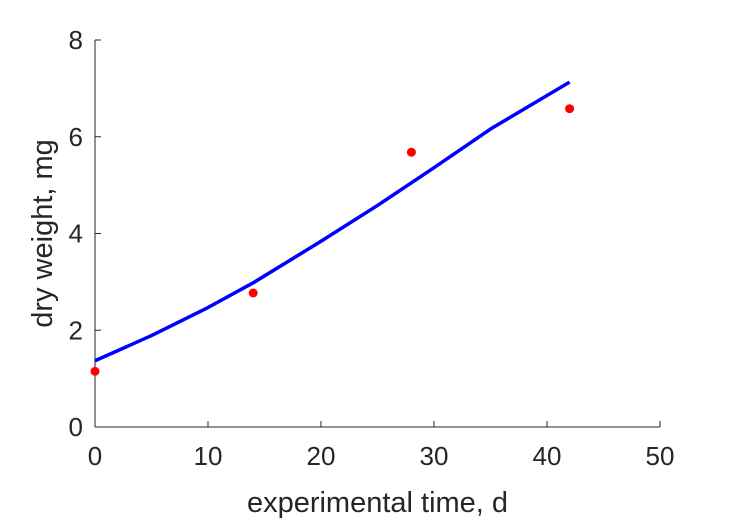 The width and height of the screenshot is (729, 521). What do you see at coordinates (321, 456) in the screenshot?
I see `x-tick-label: 20` at bounding box center [321, 456].